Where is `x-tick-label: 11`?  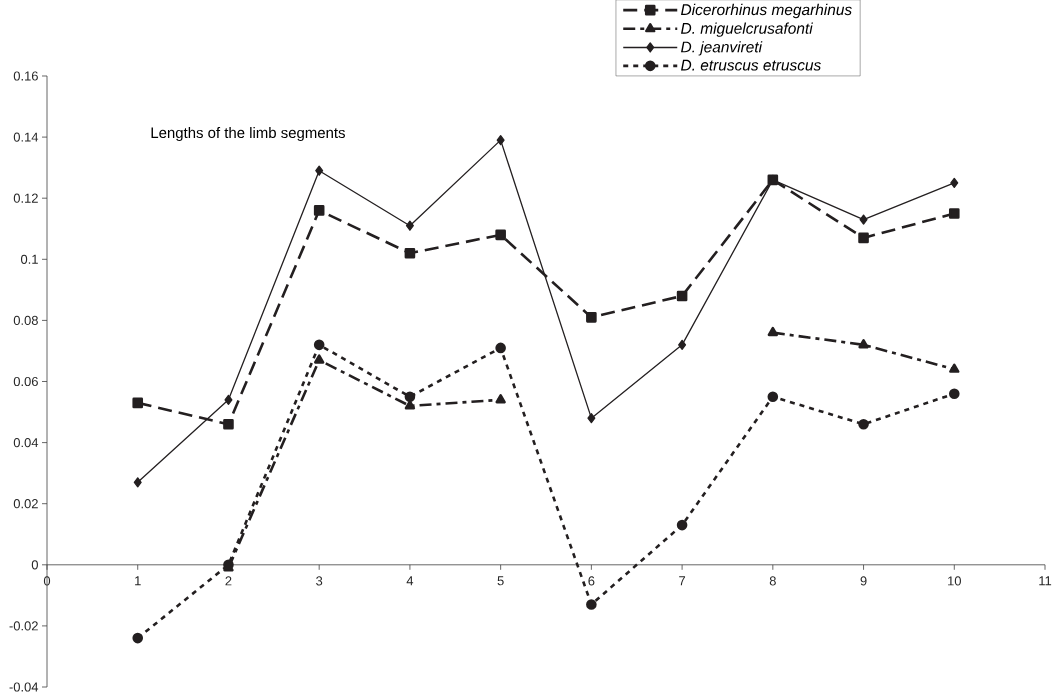 x-tick-label: 11 is located at coordinates (1045, 581).